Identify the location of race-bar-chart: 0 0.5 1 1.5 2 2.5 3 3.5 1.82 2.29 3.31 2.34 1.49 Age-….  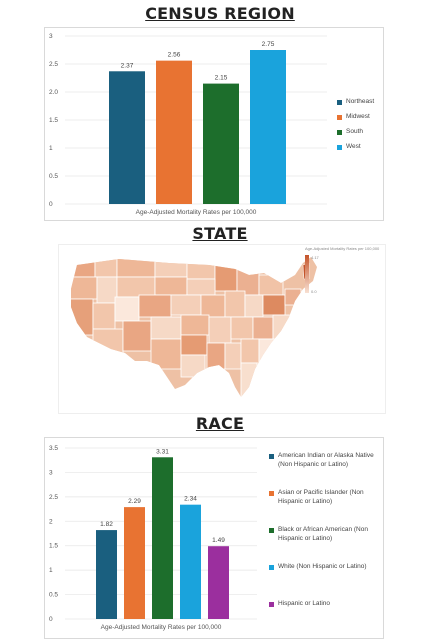
(153, 538).